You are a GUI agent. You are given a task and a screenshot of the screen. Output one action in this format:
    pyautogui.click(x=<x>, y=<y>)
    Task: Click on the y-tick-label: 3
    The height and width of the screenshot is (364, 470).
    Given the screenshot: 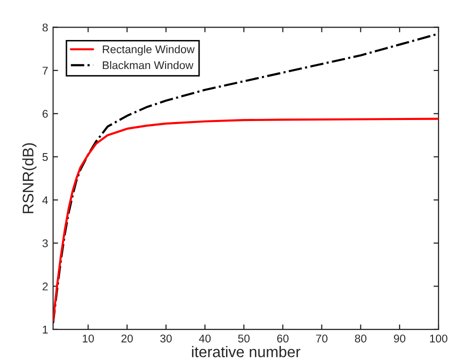 What is the action you would take?
    pyautogui.click(x=45, y=243)
    